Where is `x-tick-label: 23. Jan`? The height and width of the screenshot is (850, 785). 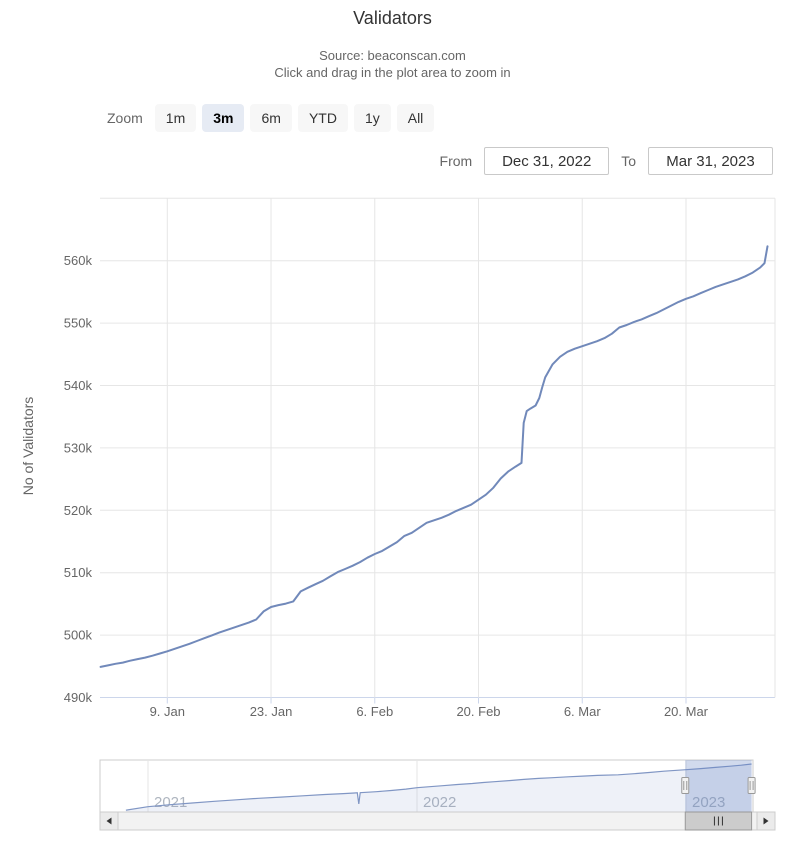 x-tick-label: 23. Jan is located at coordinates (271, 711).